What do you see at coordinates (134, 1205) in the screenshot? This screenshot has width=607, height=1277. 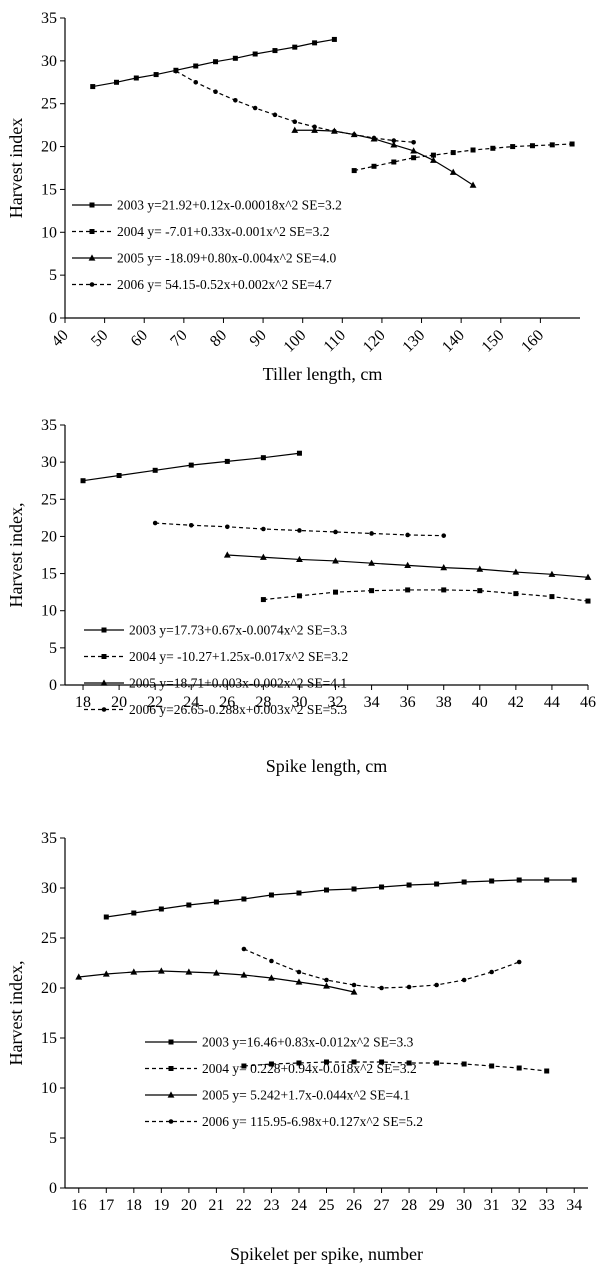 I see `x-tick-label: 18` at bounding box center [134, 1205].